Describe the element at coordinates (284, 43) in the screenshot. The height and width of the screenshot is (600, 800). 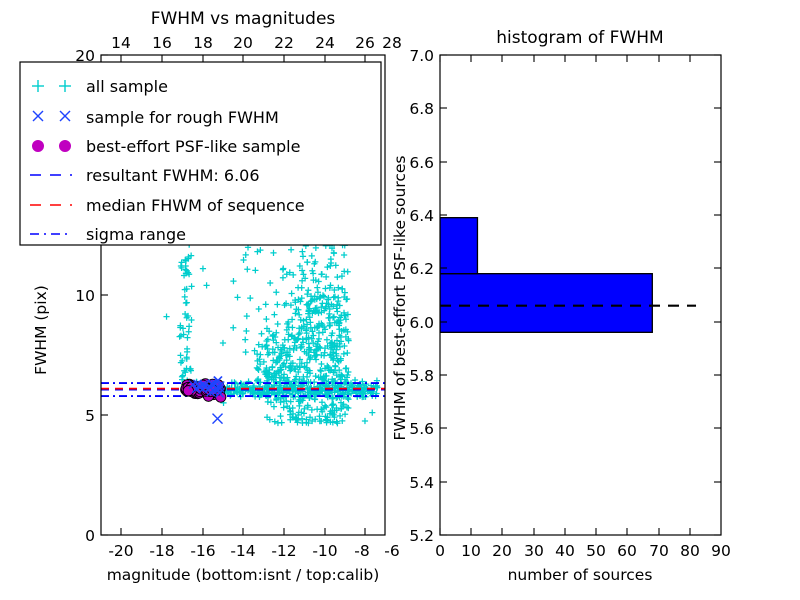
I see `top-tick-4: 22` at that location.